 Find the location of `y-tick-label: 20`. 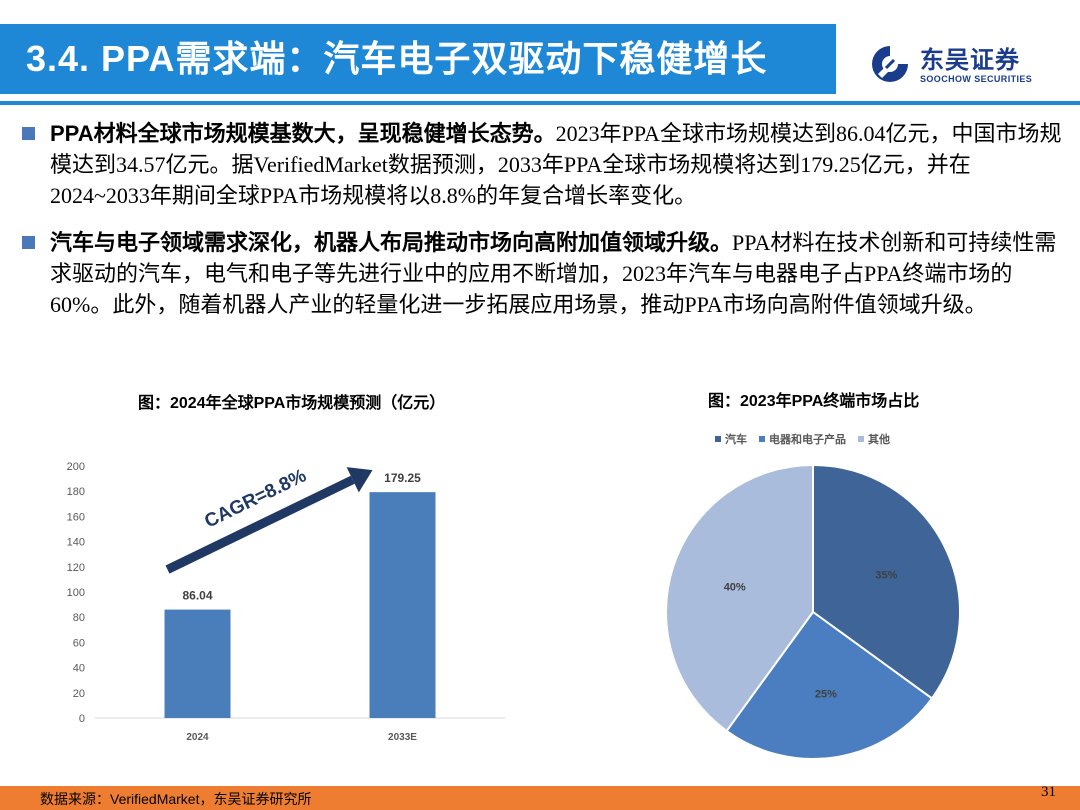

y-tick-label: 20 is located at coordinates (79, 694).